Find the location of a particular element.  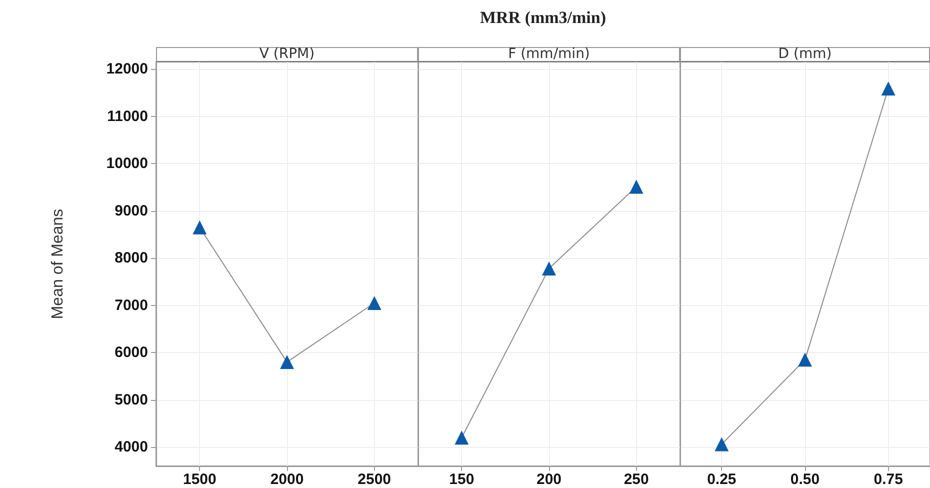

x-tick-label: 2500 is located at coordinates (375, 479).